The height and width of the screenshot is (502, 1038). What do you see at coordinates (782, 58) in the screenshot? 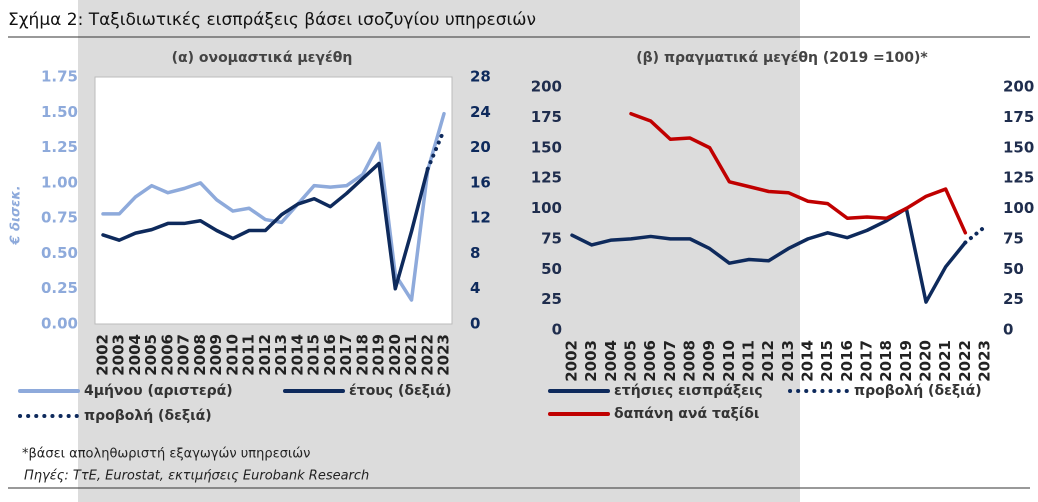
I see `chart-subtitle: (β) πραγματικά μεγέθη (2019 =100)*` at bounding box center [782, 58].